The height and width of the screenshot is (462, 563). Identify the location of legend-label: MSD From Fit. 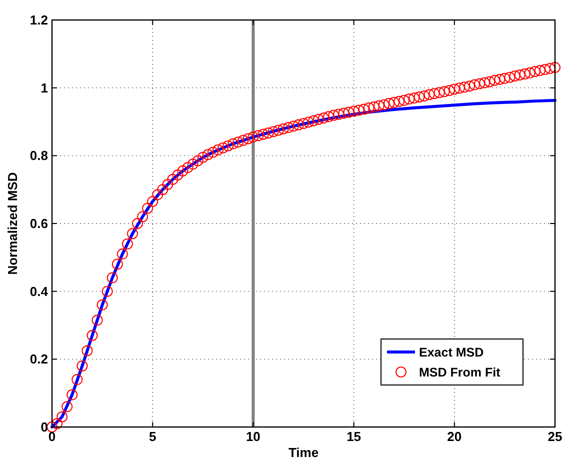
(460, 372).